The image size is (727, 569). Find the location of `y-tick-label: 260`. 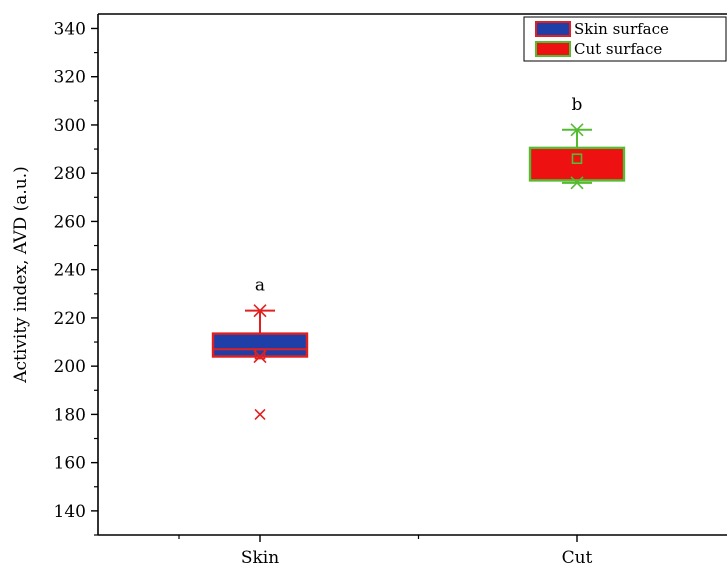

y-tick-label: 260 is located at coordinates (70, 222).